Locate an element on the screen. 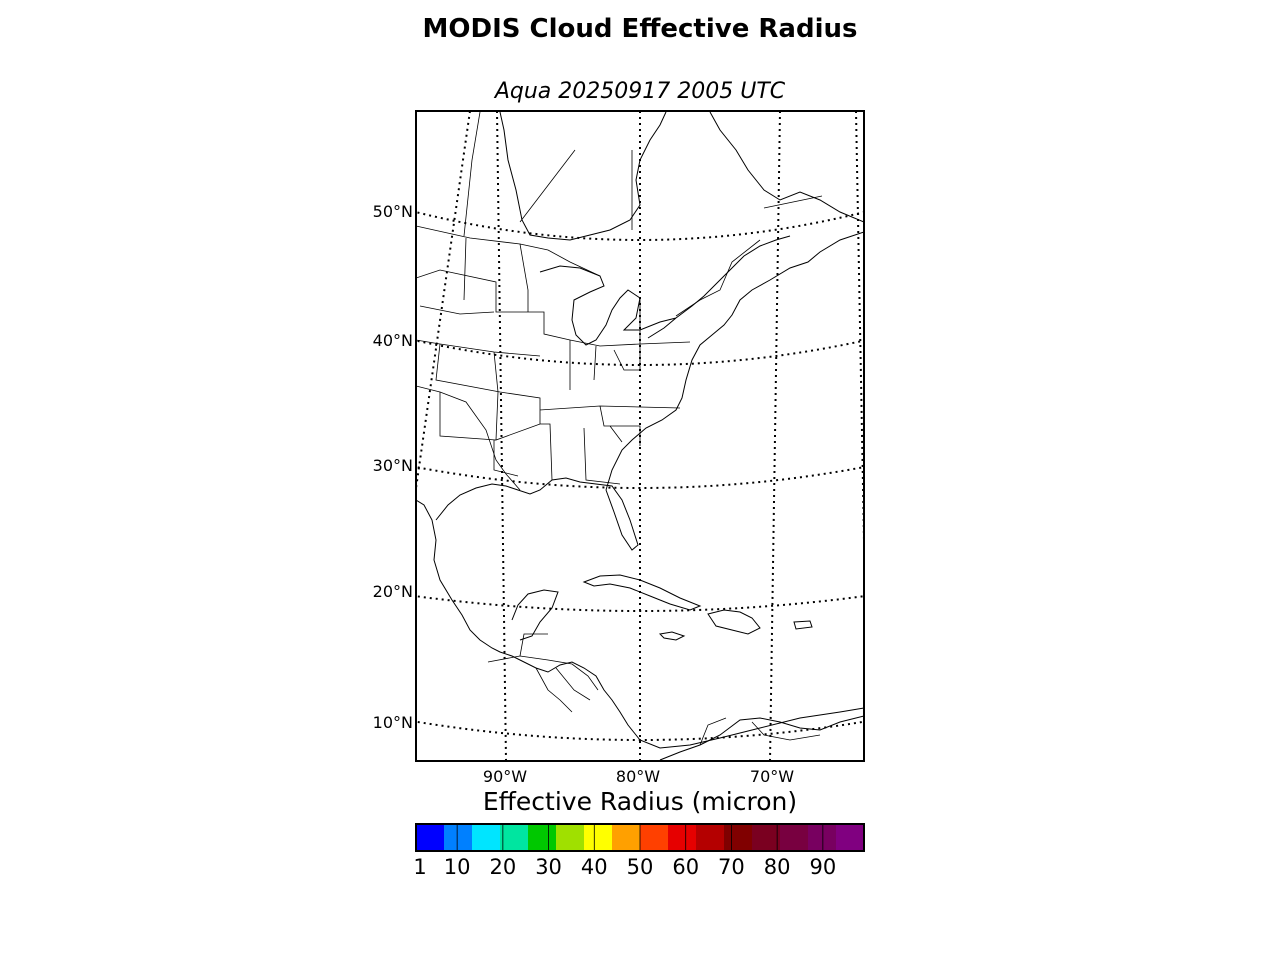 Image resolution: width=1280 pixels, height=960 pixels. lat-label-30n: 30°N is located at coordinates (392, 465).